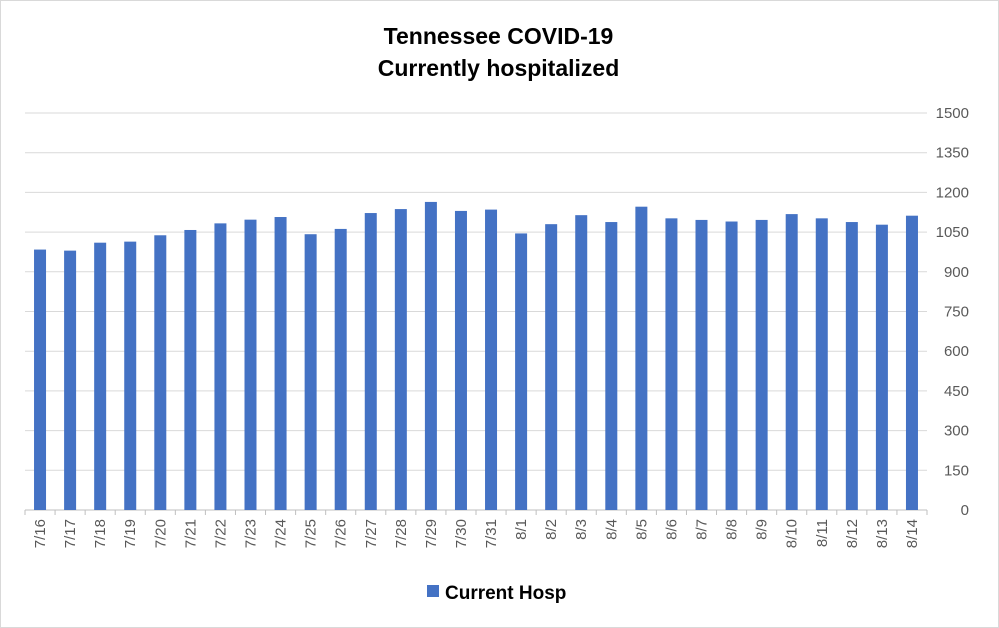  I want to click on y-axis-ticks: 0 150 300 450 600 750 900 1050 1200 1350 1500, so click(952, 312).